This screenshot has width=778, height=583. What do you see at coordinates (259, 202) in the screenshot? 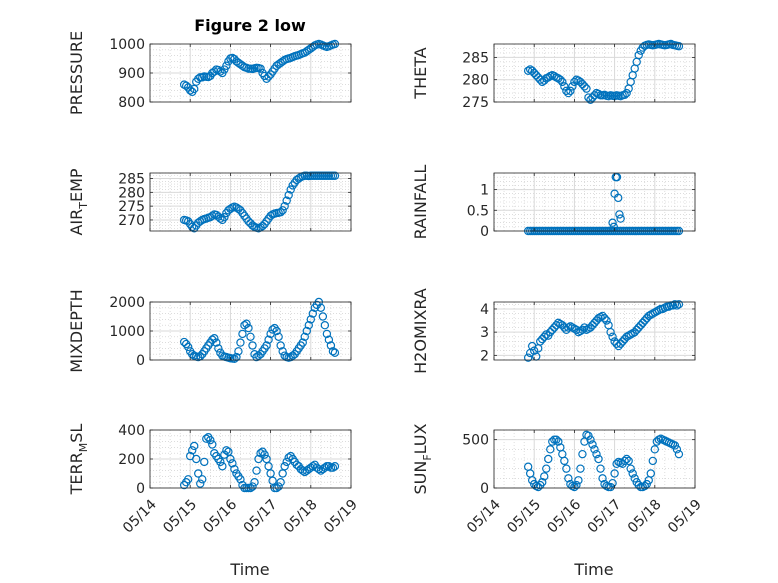
I see `series-air_temp` at bounding box center [259, 202].